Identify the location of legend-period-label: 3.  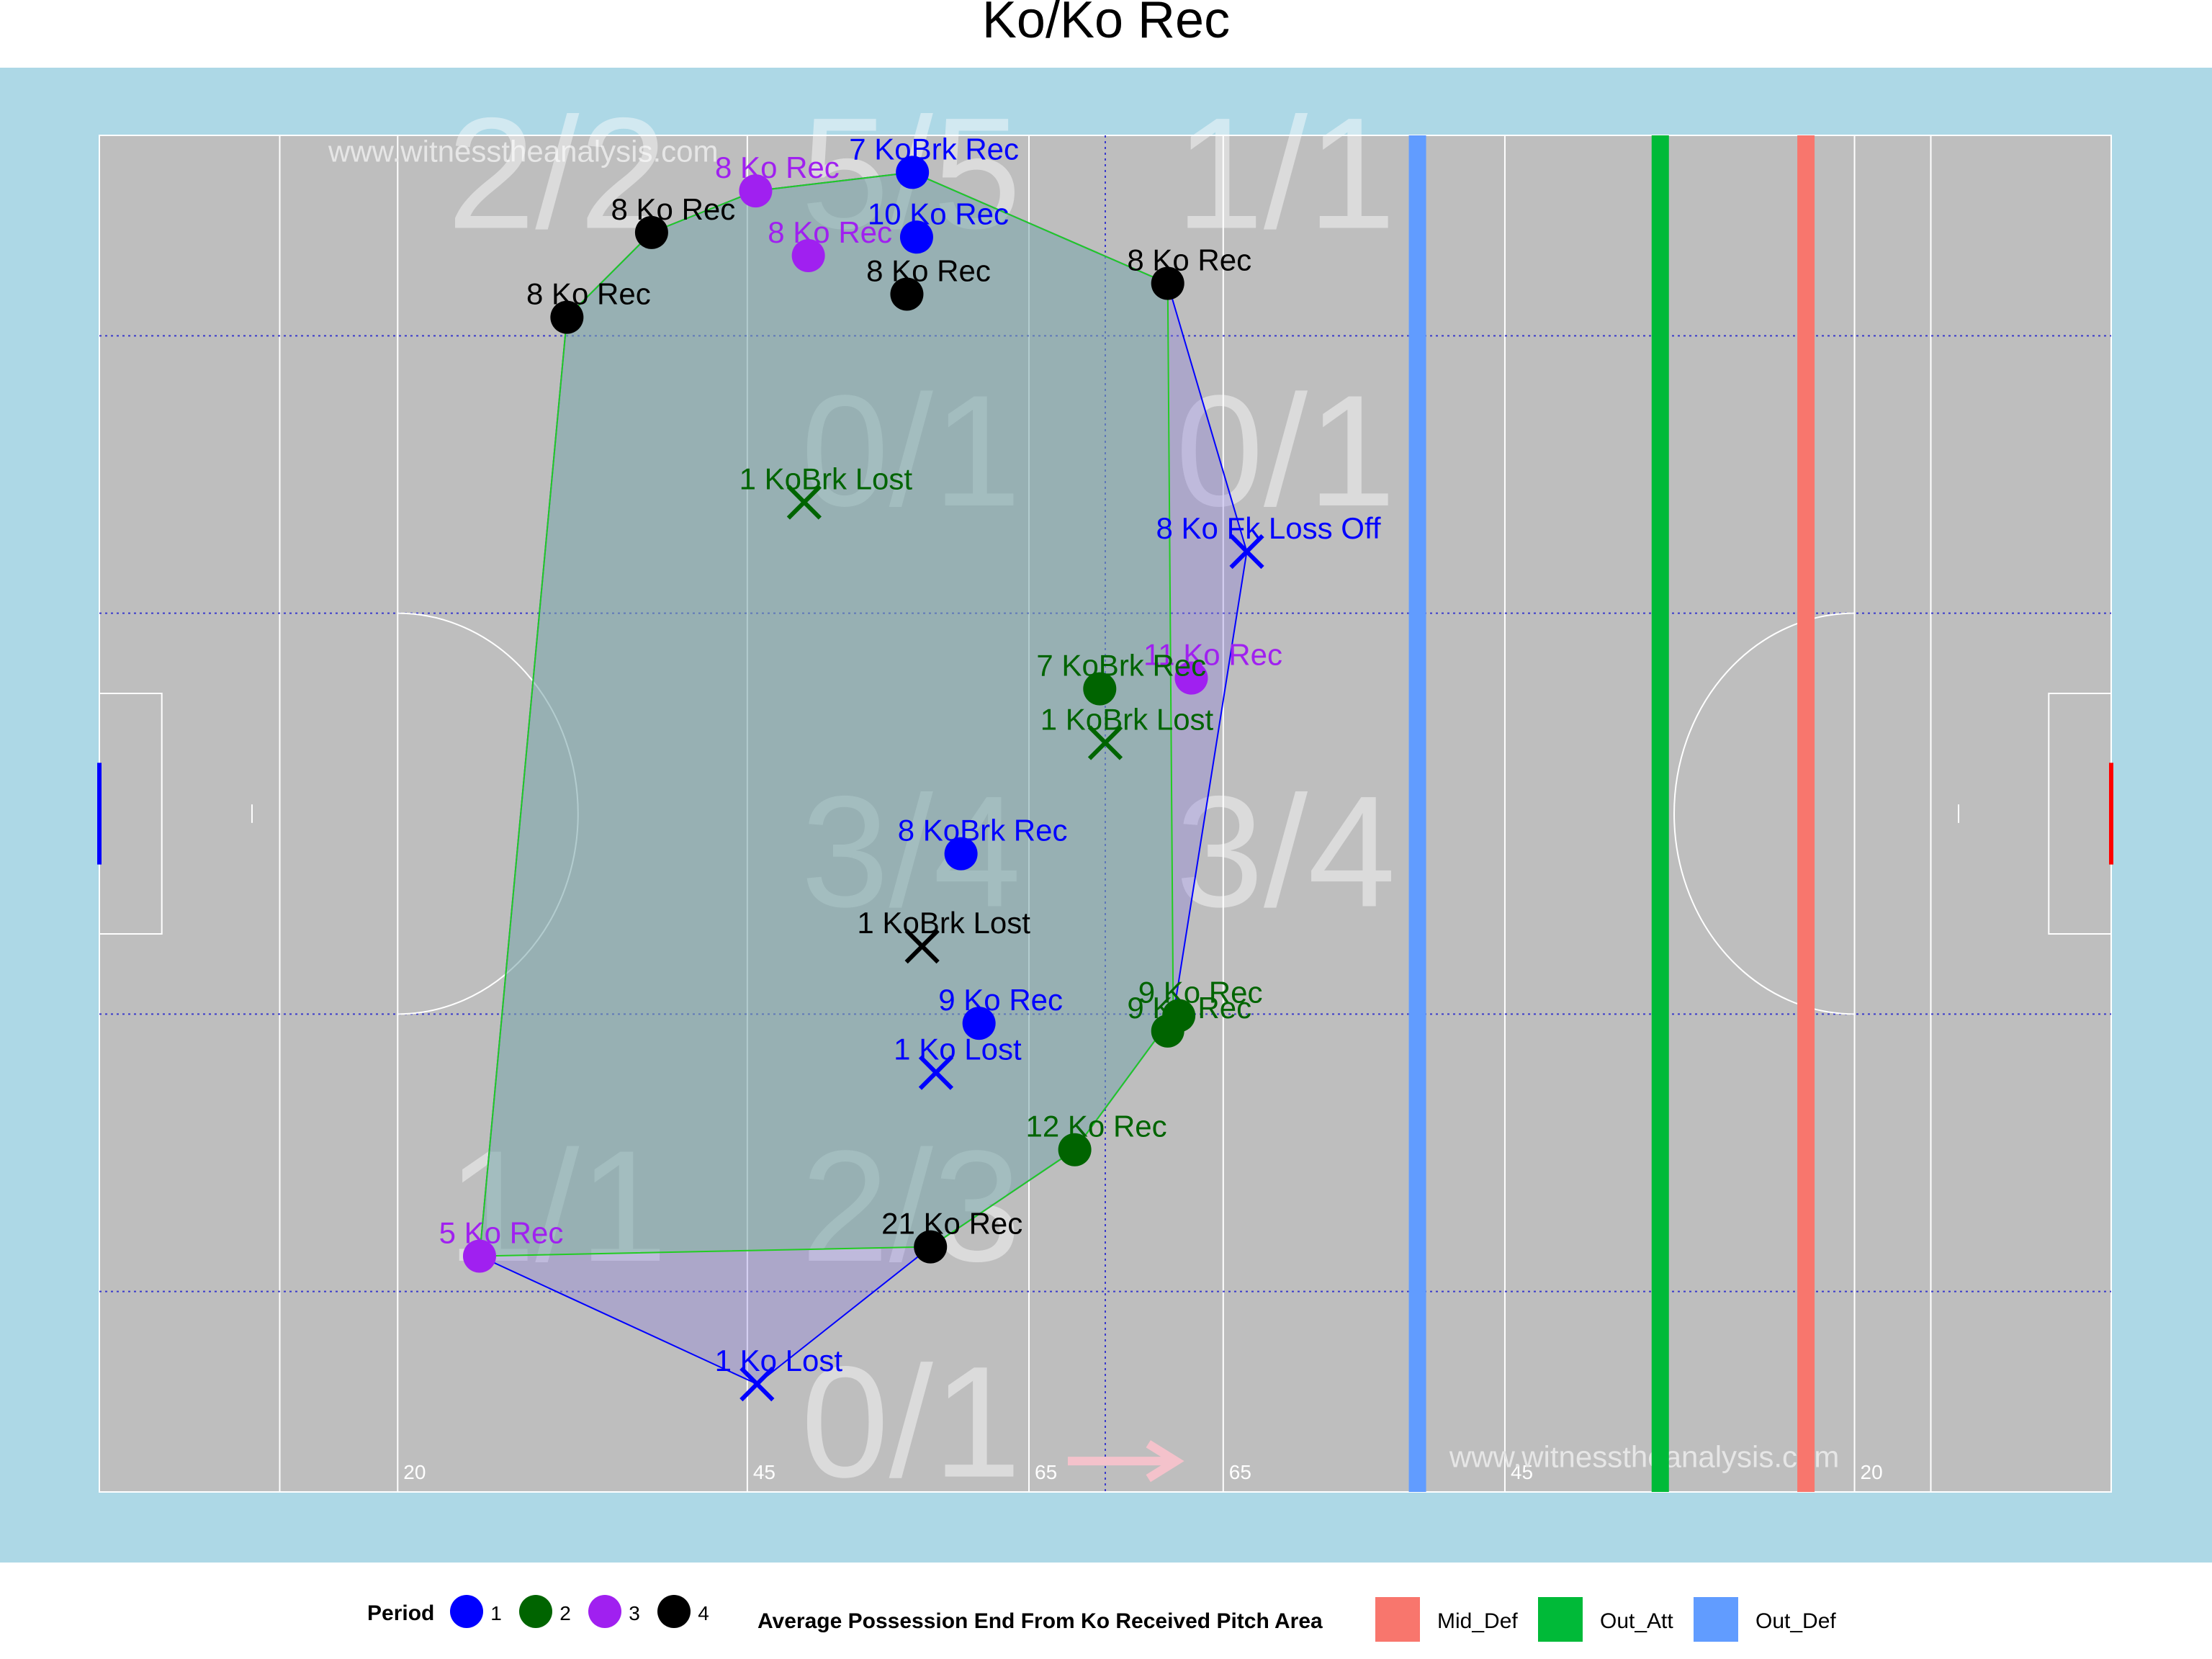
(634, 1613).